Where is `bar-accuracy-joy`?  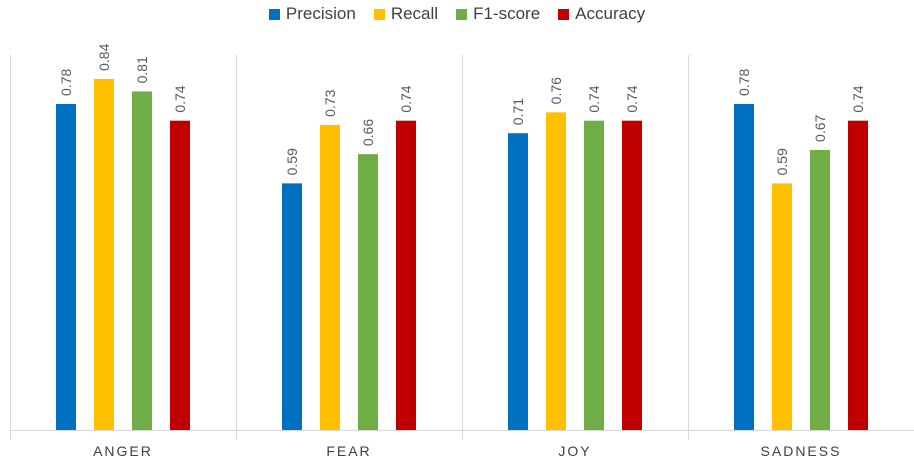
bar-accuracy-joy is located at coordinates (632, 275).